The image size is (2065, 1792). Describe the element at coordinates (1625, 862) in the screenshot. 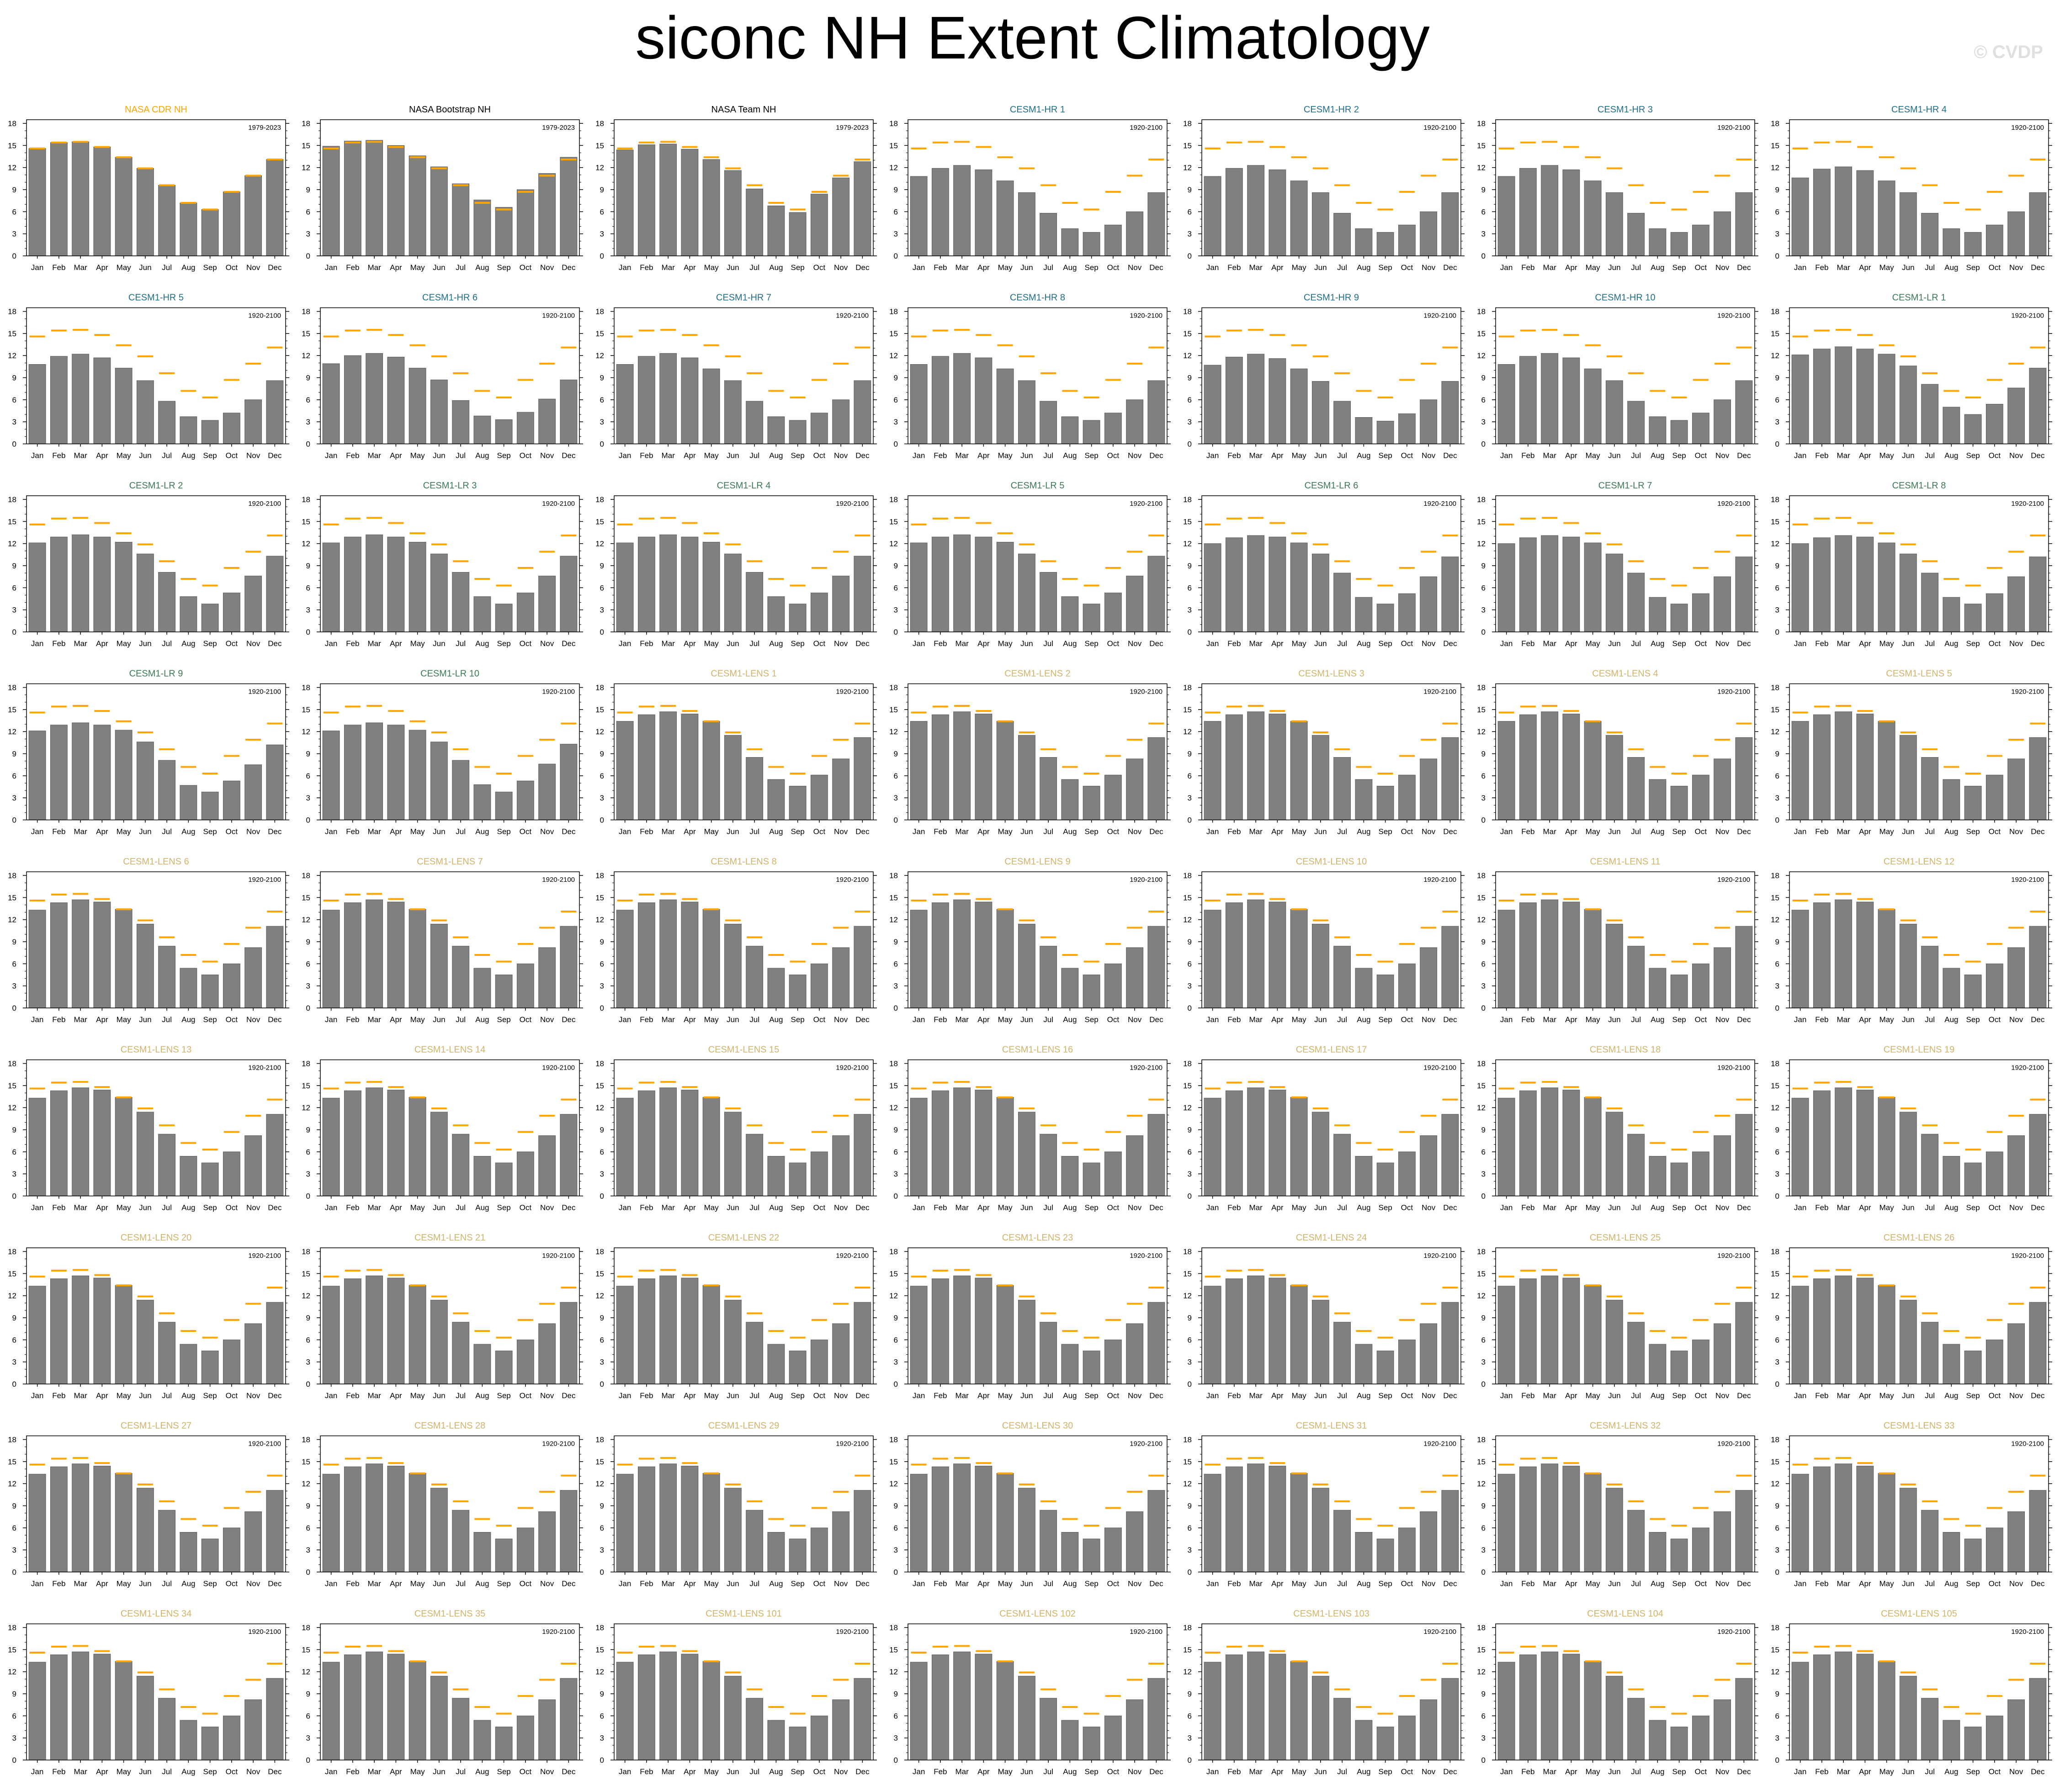

I see `panel-title: CESM1-LENS 11` at that location.